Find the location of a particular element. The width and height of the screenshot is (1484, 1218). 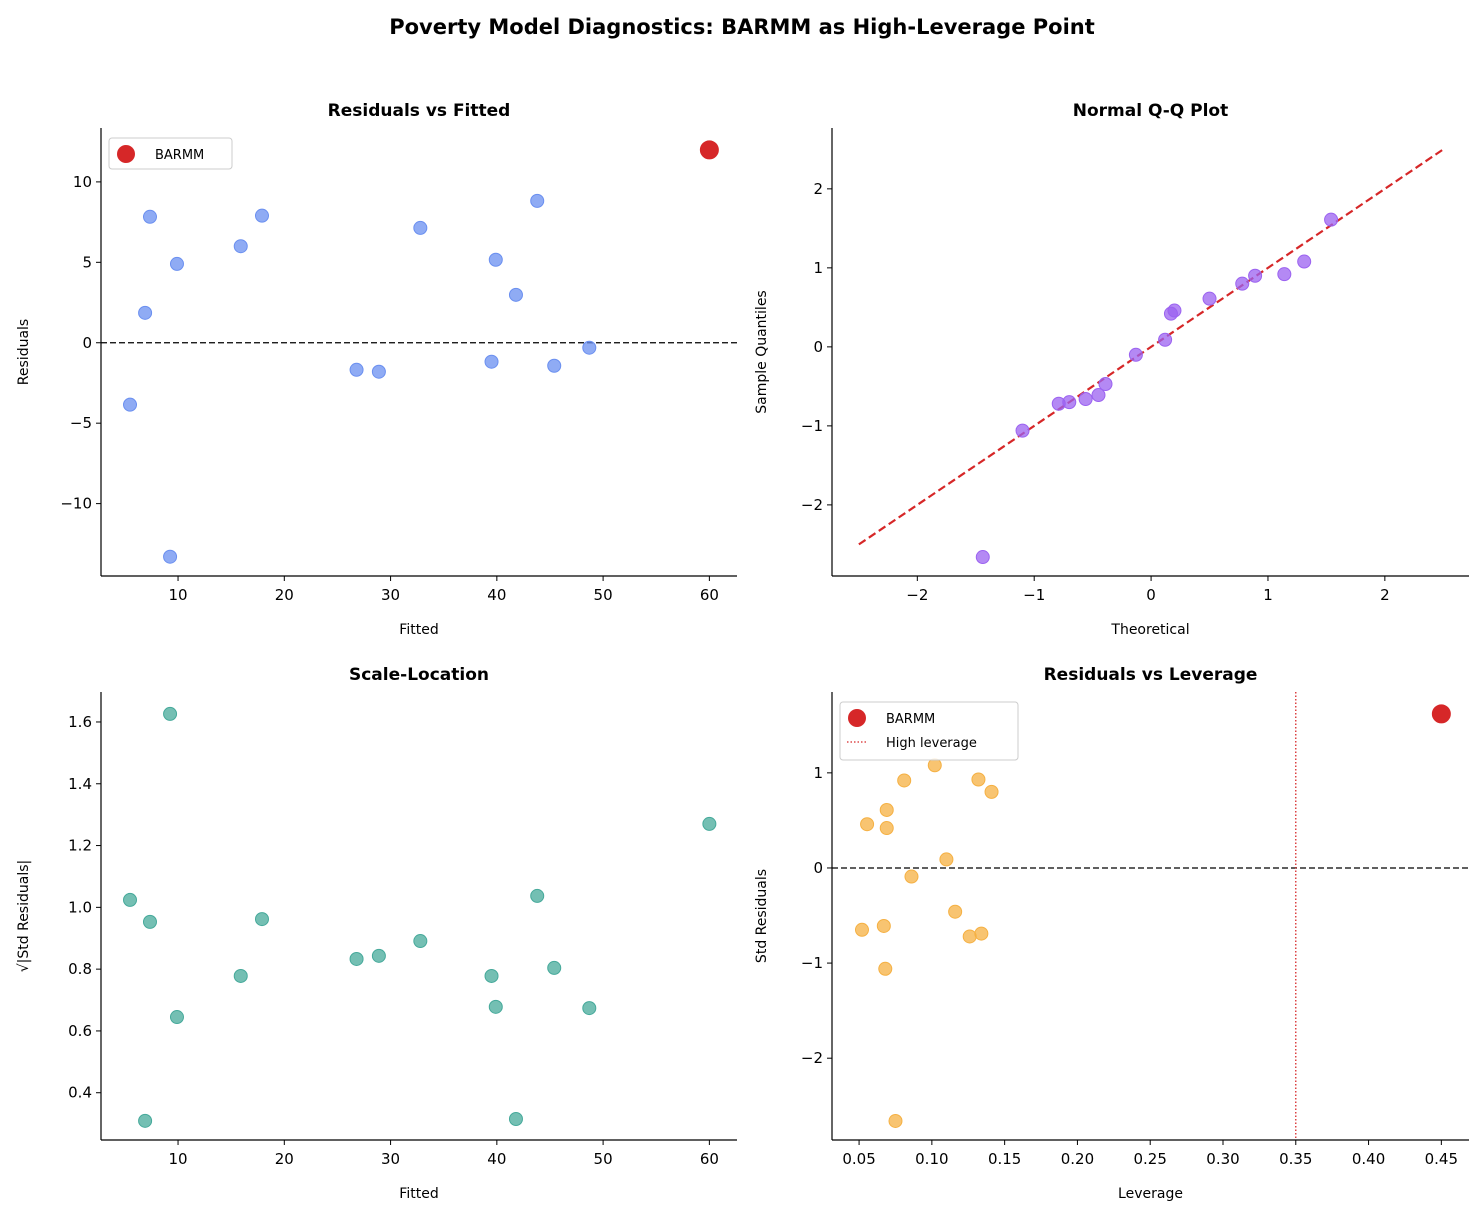

x-tick-label: 1 is located at coordinates (1268, 595).